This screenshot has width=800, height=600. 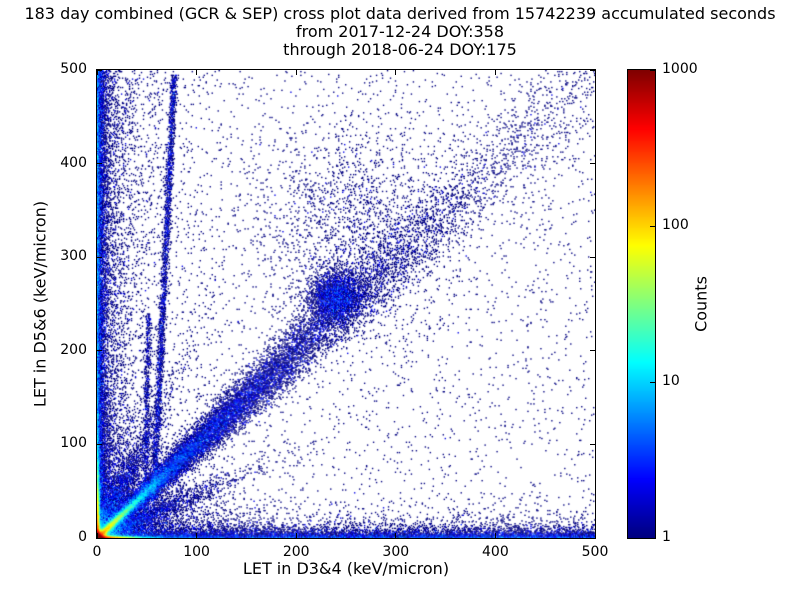 I want to click on colorbar-gradient-canvas, so click(x=641, y=304).